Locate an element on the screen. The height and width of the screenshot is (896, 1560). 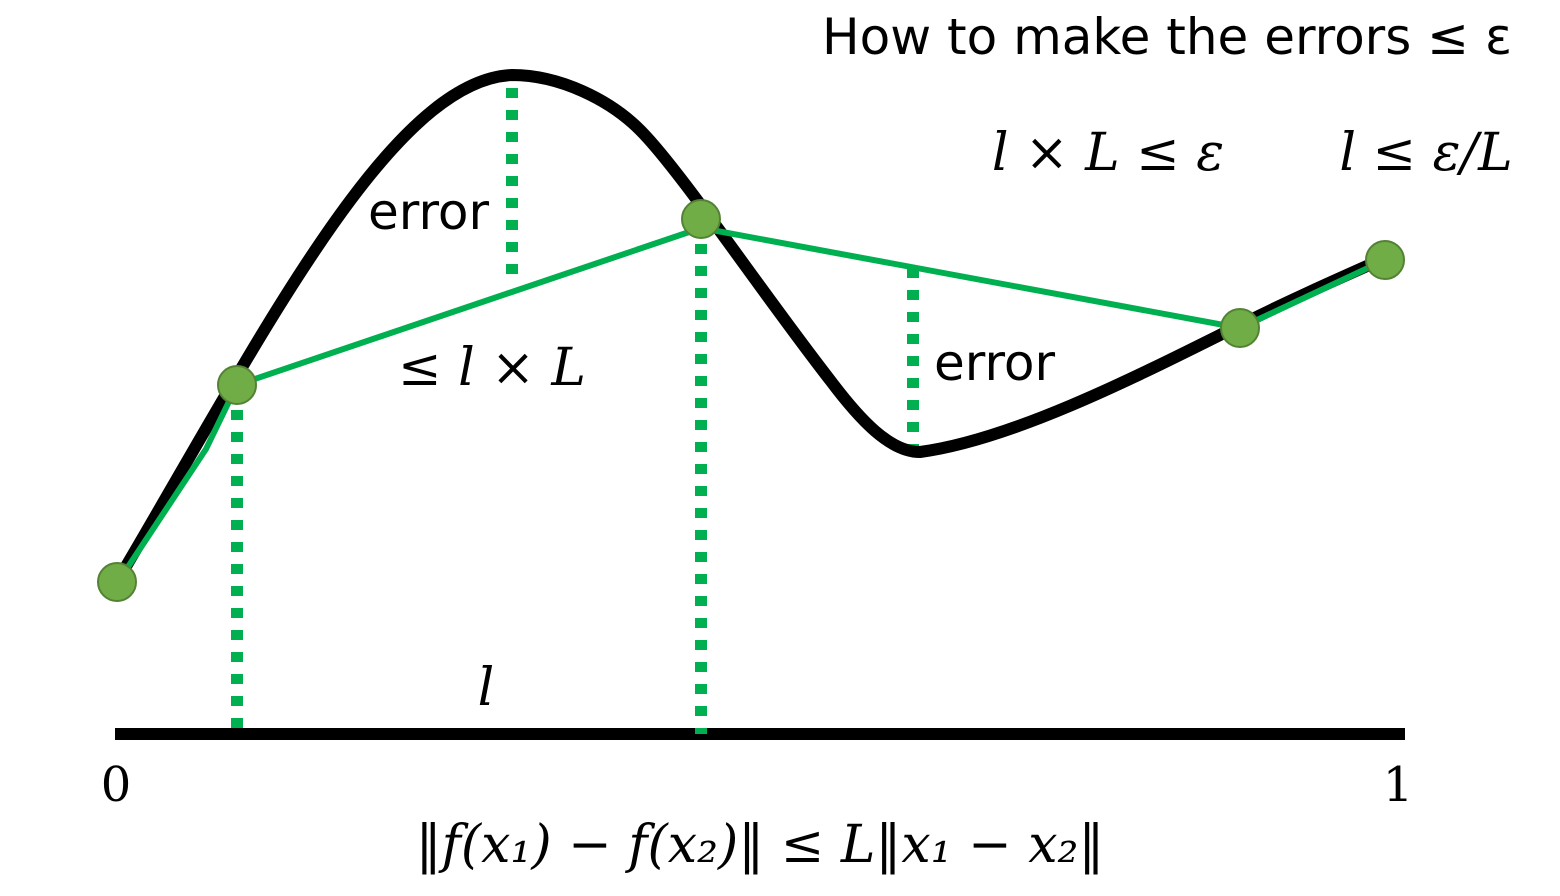
axis-end-label: 1 is located at coordinates (1398, 785).